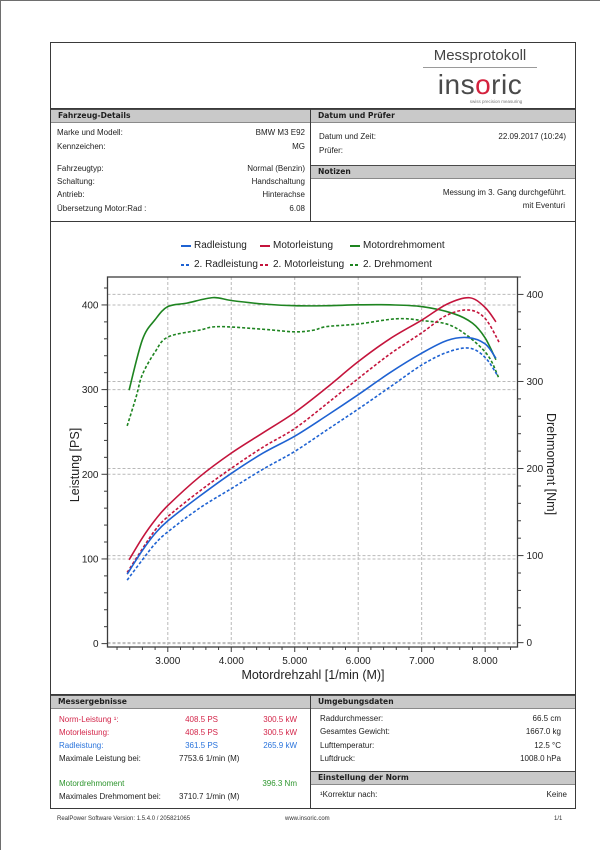  Describe the element at coordinates (76, 181) in the screenshot. I see `vehicle-label-gearbox: Schaltung:` at that location.